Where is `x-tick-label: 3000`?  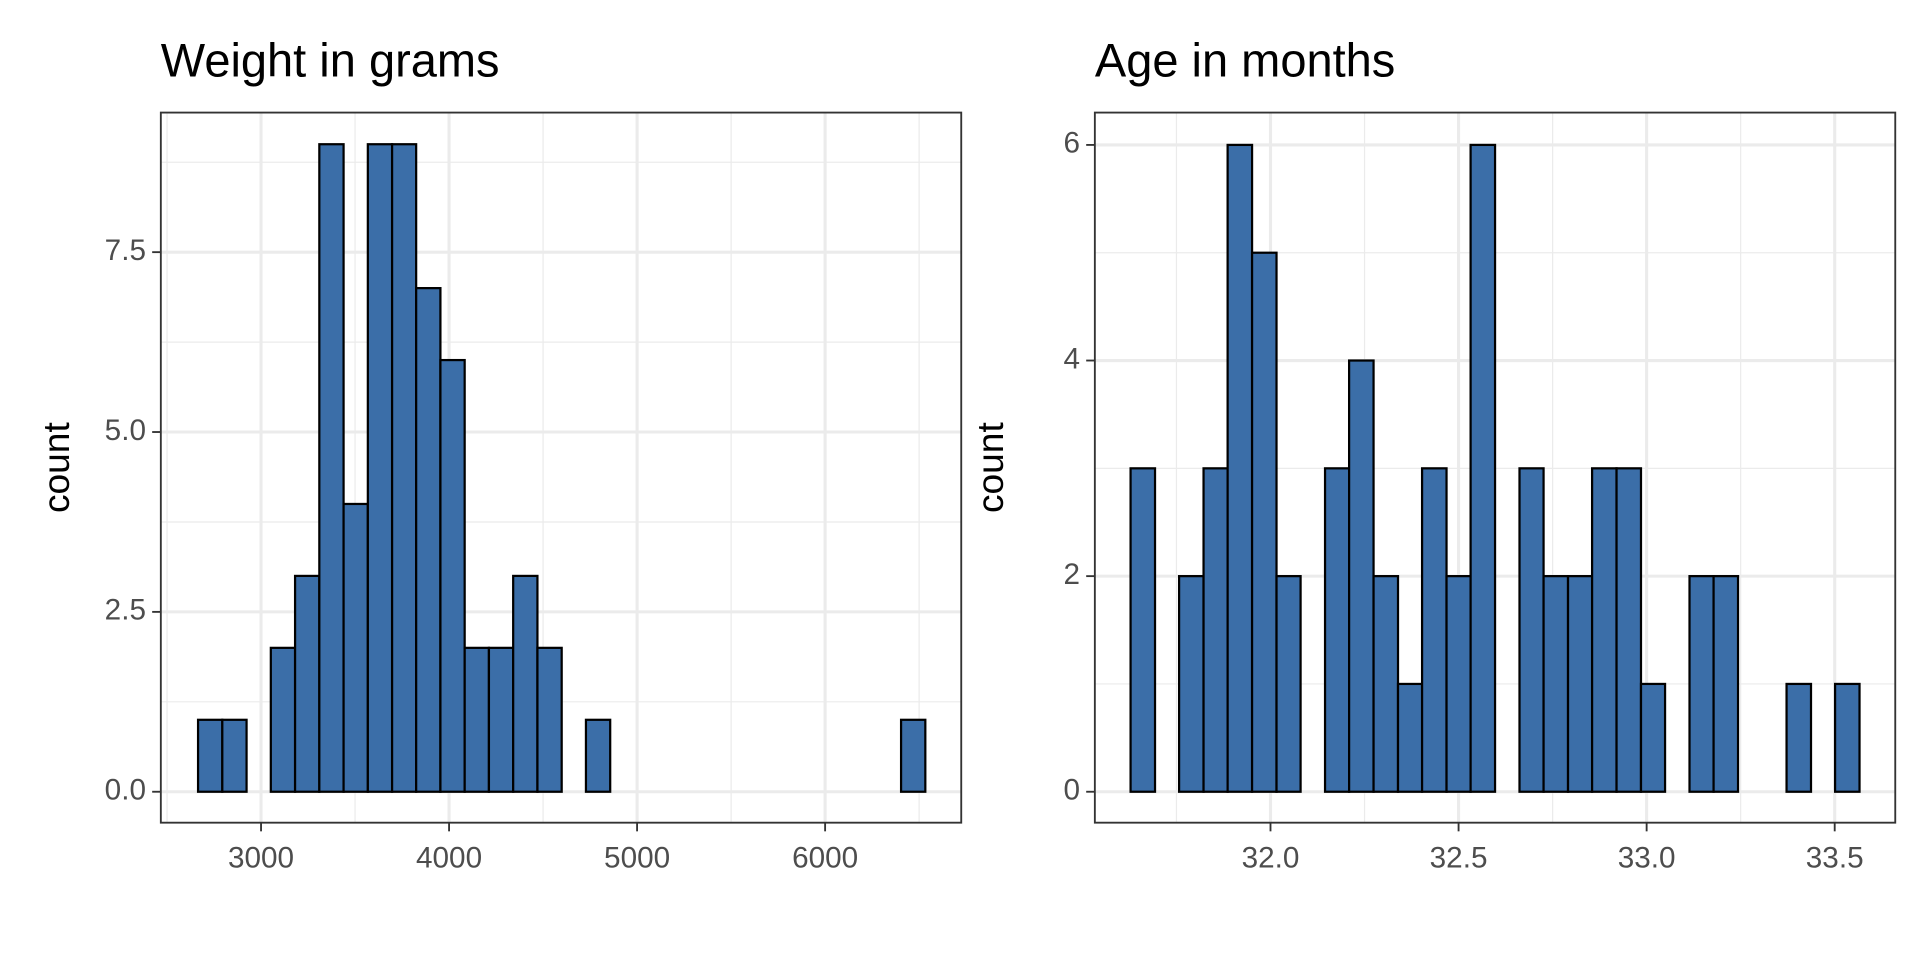 x-tick-label: 3000 is located at coordinates (261, 858).